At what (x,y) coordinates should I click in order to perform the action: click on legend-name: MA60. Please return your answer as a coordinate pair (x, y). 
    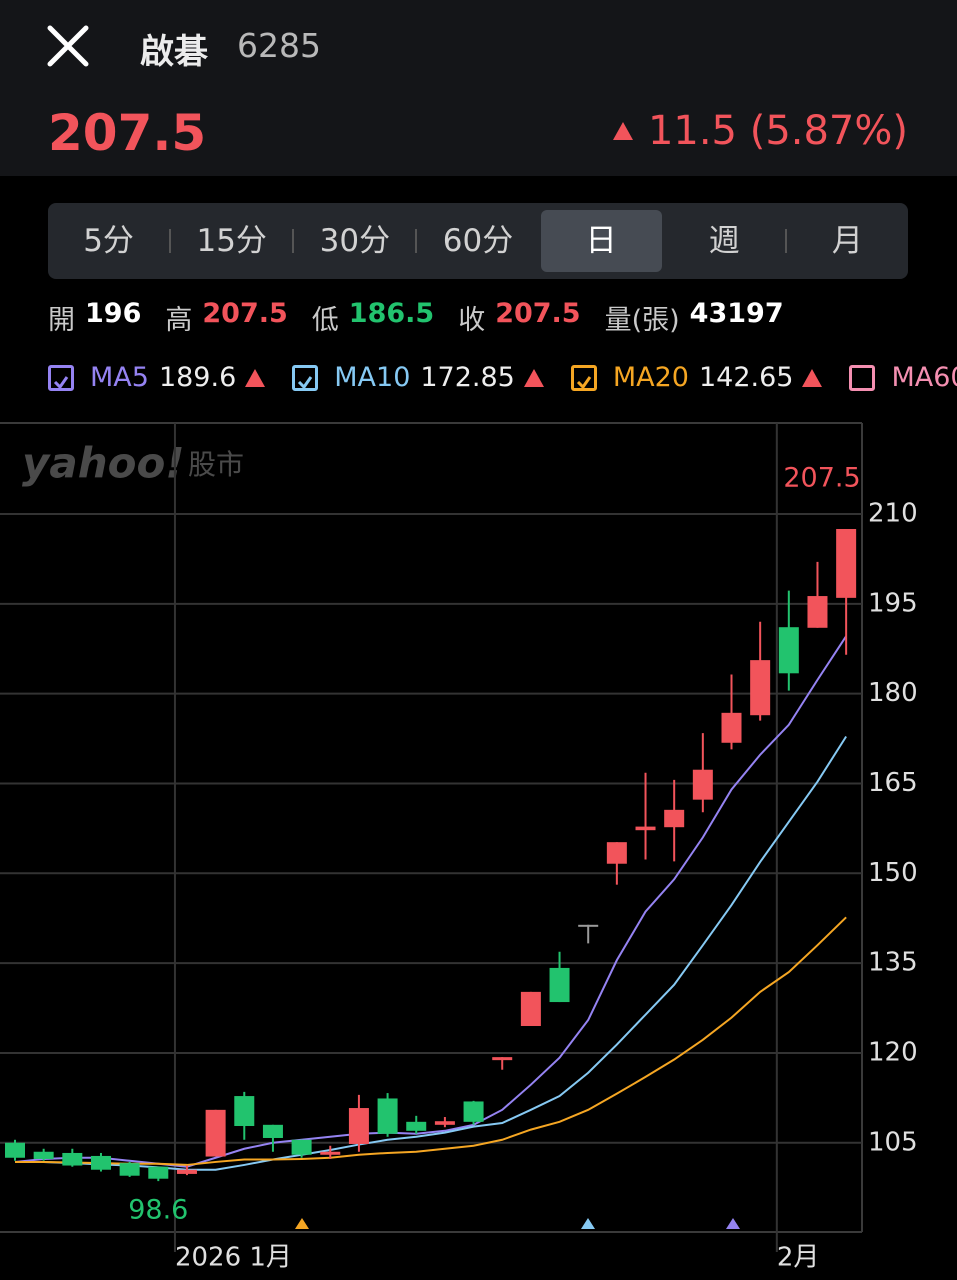
    Looking at the image, I should click on (924, 377).